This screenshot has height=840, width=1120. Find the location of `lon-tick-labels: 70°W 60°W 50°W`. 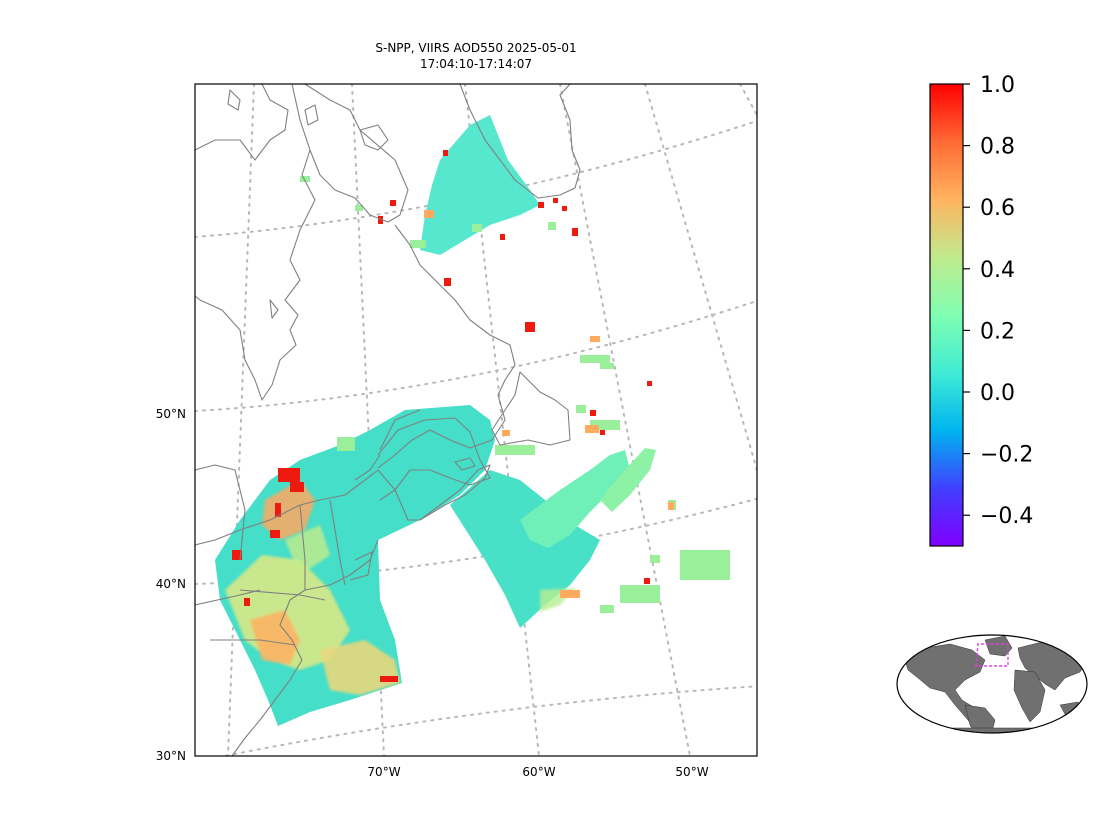

lon-tick-labels: 70°W 60°W 50°W is located at coordinates (537, 772).